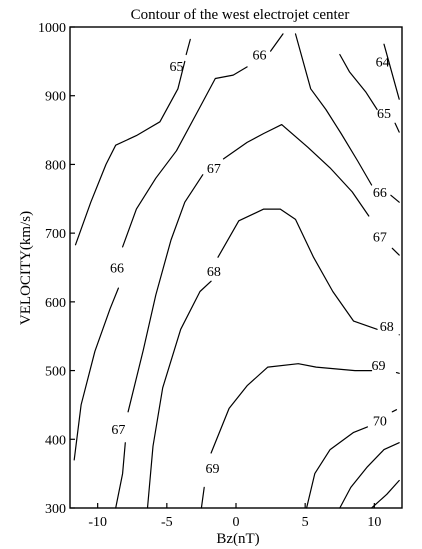 The image size is (422, 549). I want to click on x-tick-label--5: -5, so click(167, 522).